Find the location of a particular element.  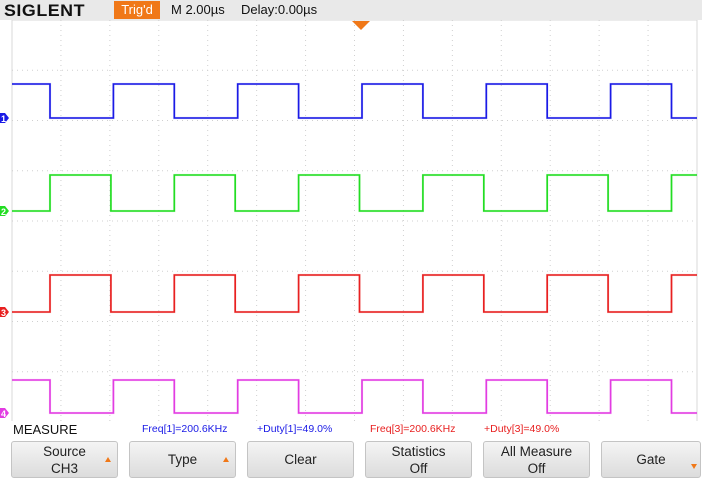

type-up-arrow-icon is located at coordinates (226, 459).